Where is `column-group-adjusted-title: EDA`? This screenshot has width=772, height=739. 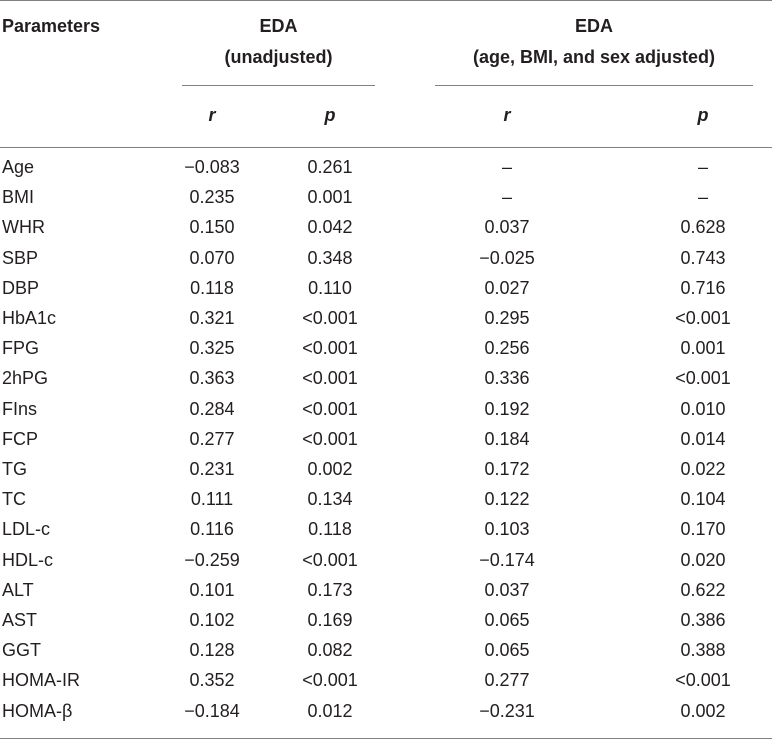 column-group-adjusted-title: EDA is located at coordinates (593, 26).